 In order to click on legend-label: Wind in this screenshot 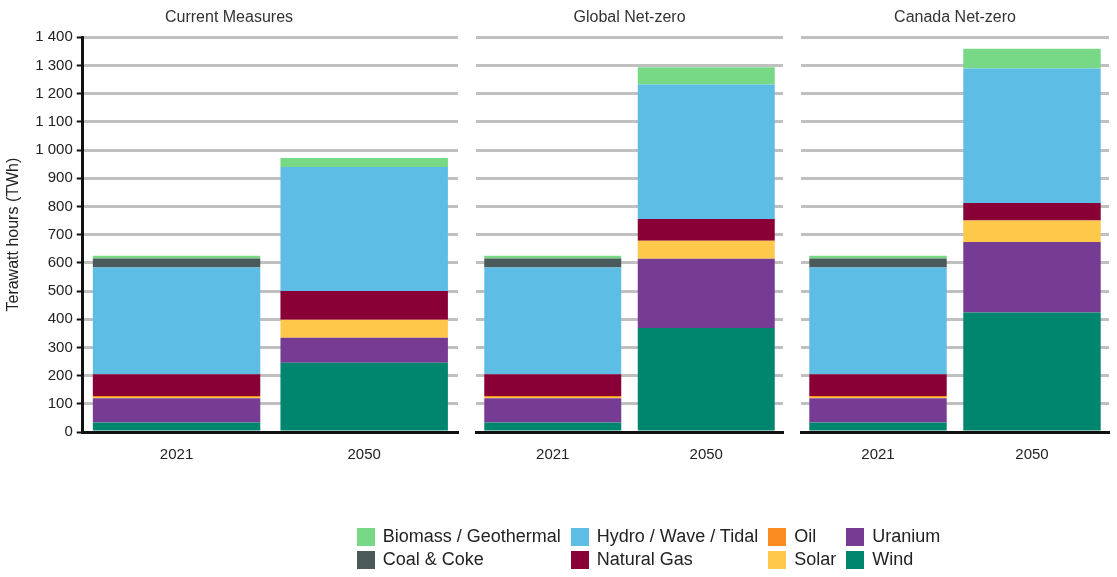, I will do `click(893, 559)`.